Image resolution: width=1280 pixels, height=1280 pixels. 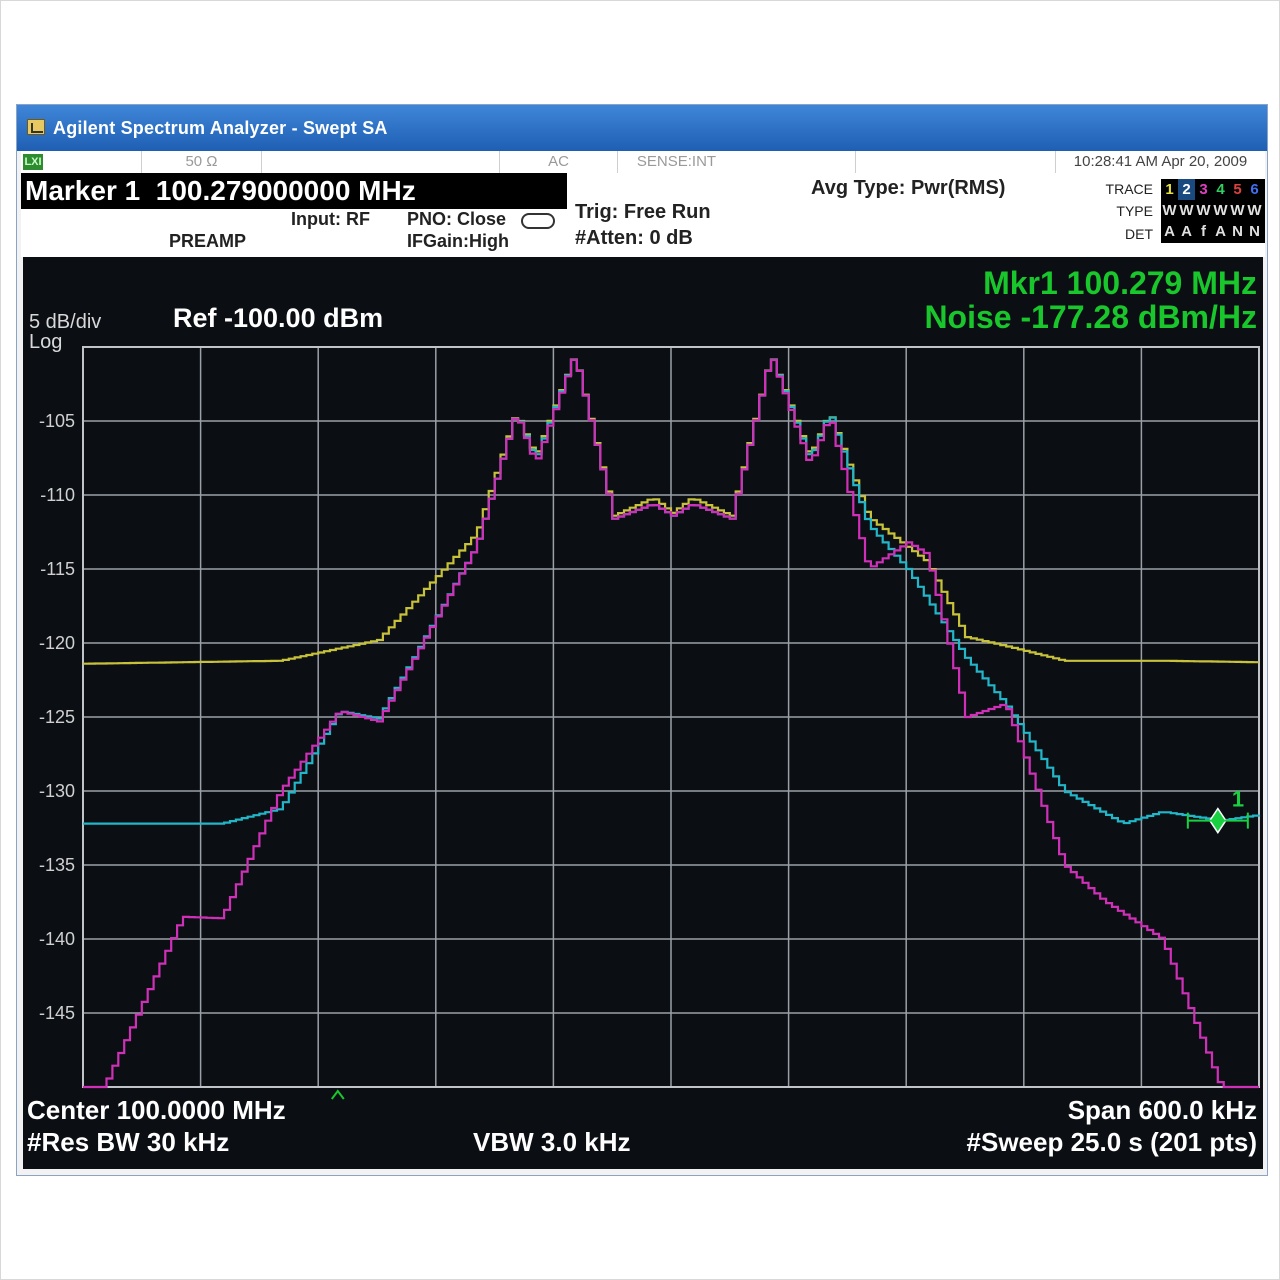 What do you see at coordinates (201, 162) in the screenshot?
I see `impedance-status: 50 Ω` at bounding box center [201, 162].